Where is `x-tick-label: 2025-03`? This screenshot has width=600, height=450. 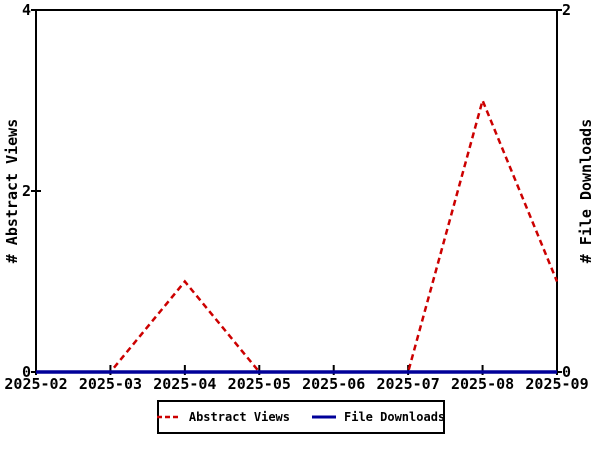 x-tick-label: 2025-03 is located at coordinates (110, 384).